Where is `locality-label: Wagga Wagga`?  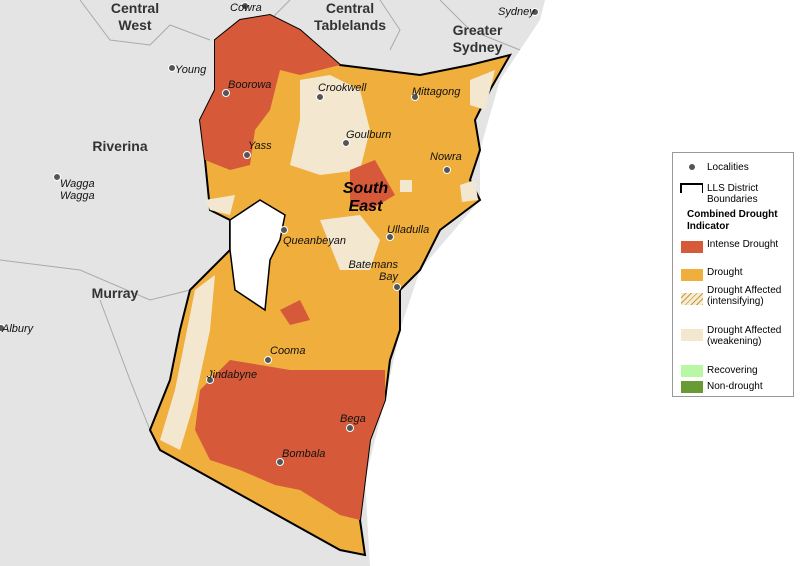
locality-label: Wagga Wagga is located at coordinates (77, 190).